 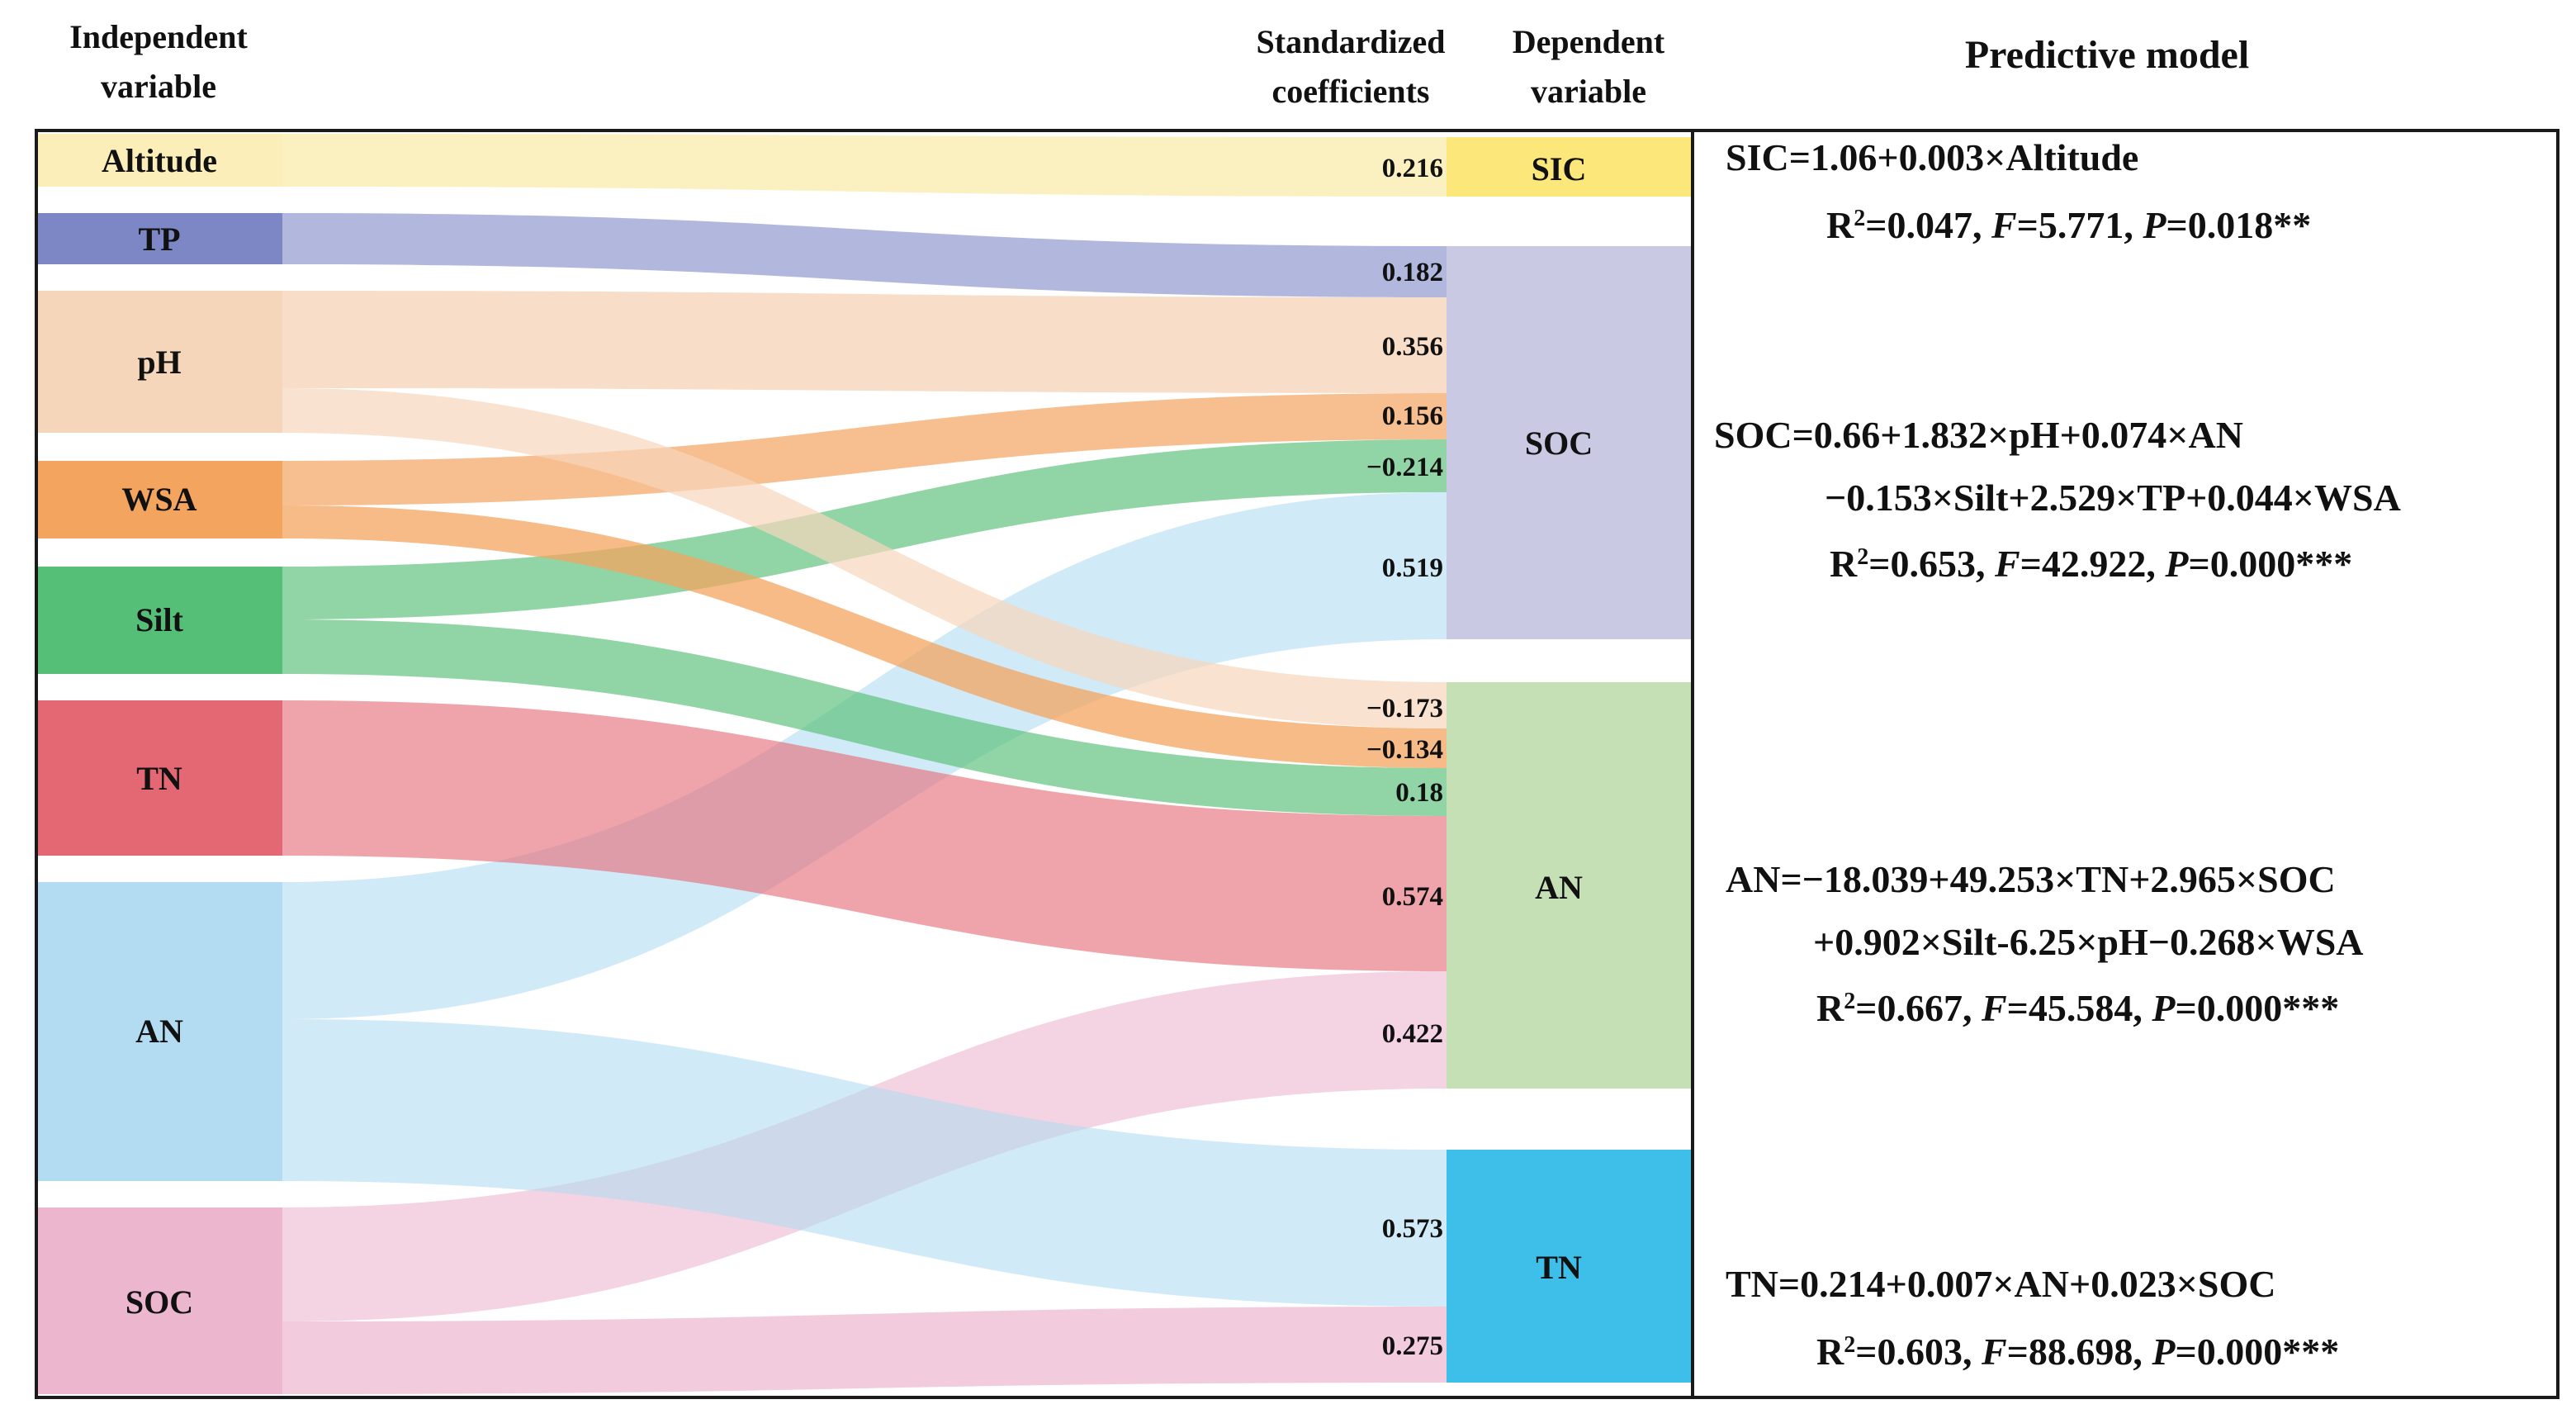 I want to click on node-label-tn-dependent: TN, so click(x=1559, y=1267).